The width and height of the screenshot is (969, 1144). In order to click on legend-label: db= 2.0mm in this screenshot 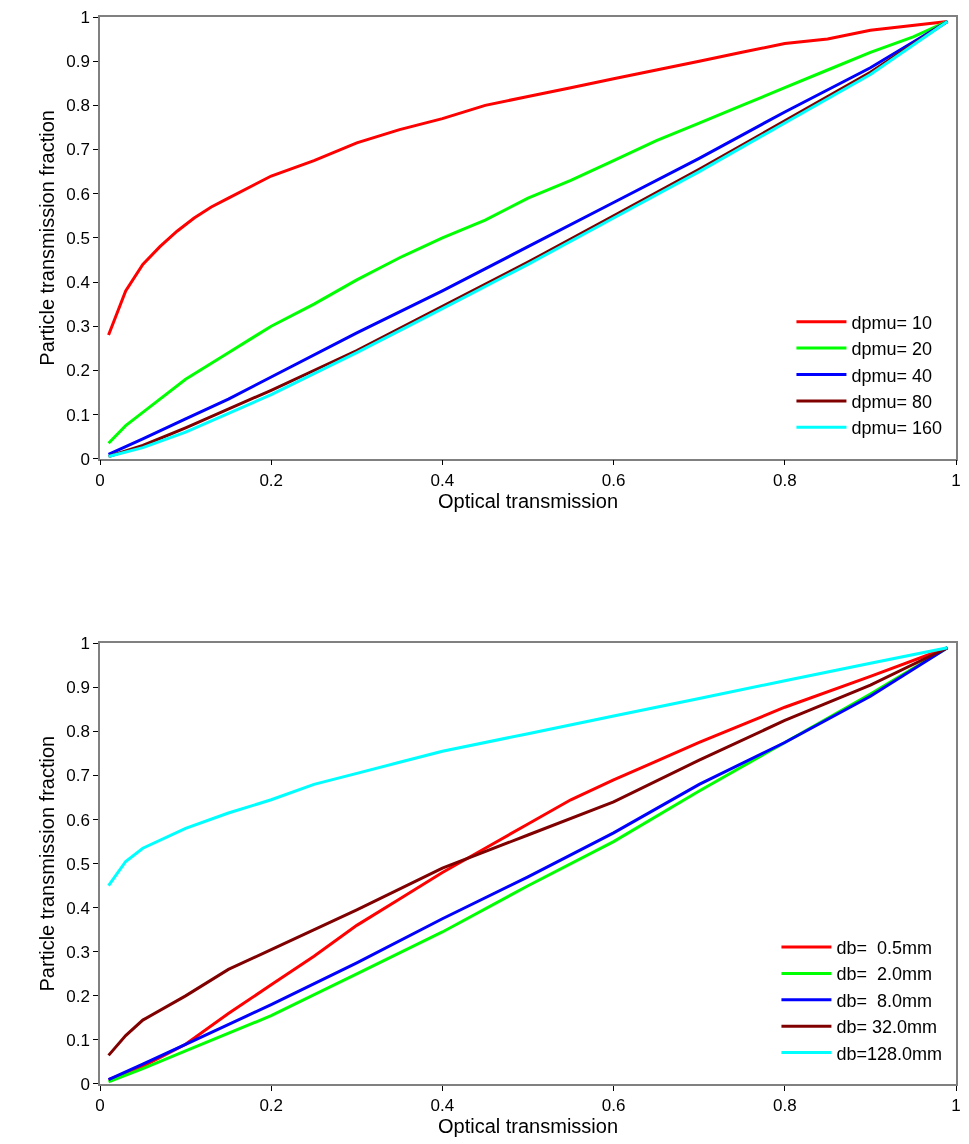, I will do `click(884, 974)`.